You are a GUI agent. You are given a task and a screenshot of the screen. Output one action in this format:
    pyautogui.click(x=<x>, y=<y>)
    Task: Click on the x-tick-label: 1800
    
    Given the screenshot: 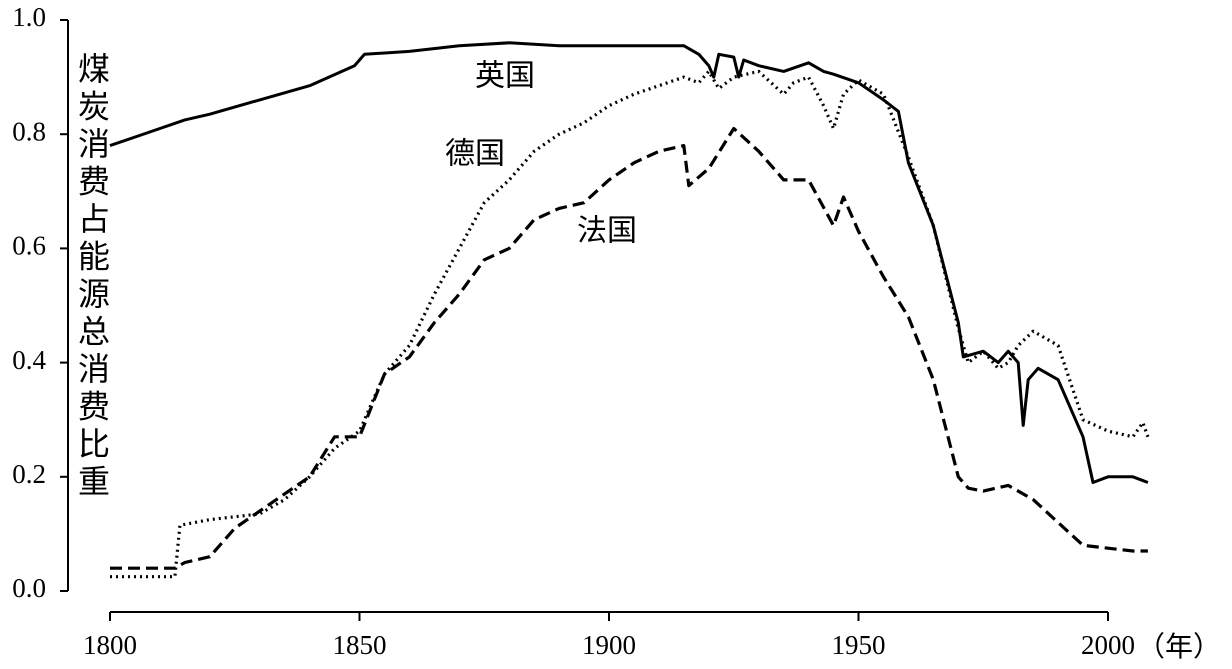 What is the action you would take?
    pyautogui.click(x=110, y=645)
    